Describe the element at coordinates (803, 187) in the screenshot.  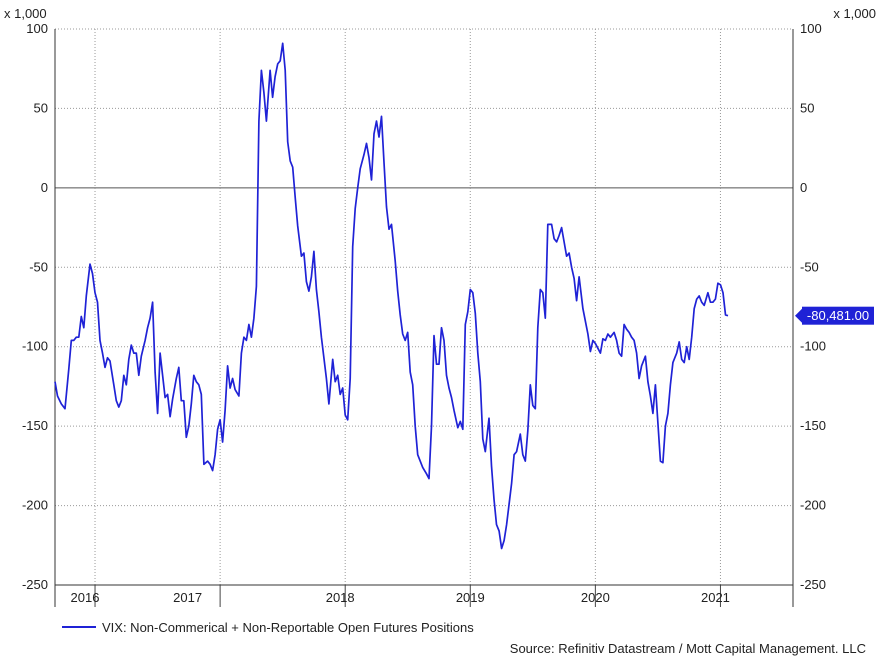
I see `y-tick-label-right: 0` at that location.